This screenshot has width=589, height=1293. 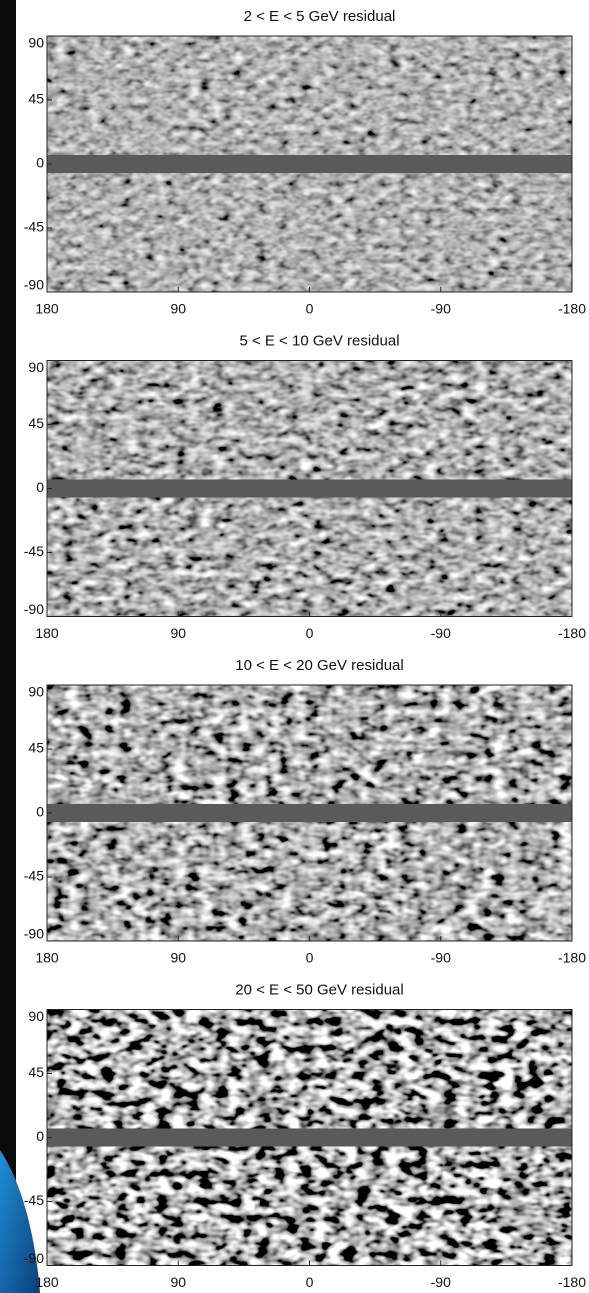 I want to click on panel-title: 5 < E < 10 GeV residual, so click(x=319, y=340).